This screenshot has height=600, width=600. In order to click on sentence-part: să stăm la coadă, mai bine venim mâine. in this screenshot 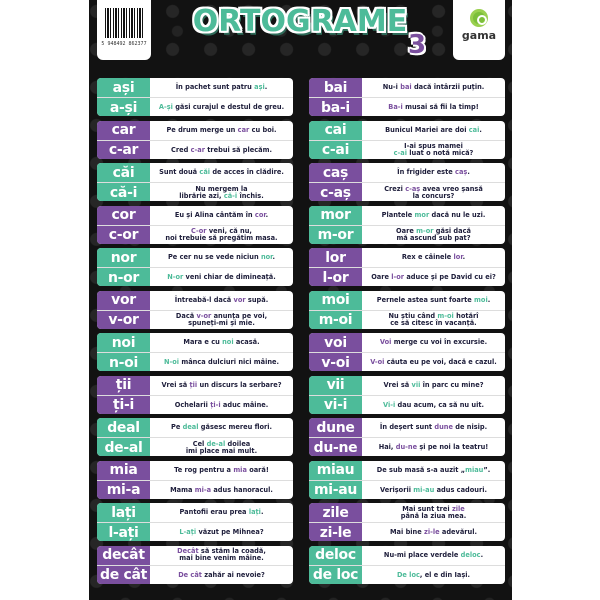, I will do `click(222, 554)`.